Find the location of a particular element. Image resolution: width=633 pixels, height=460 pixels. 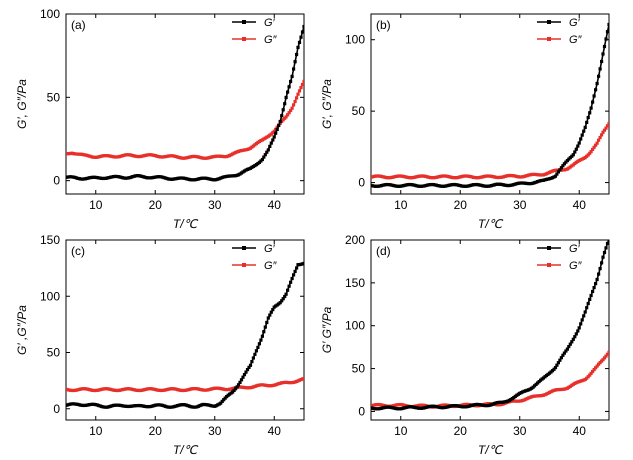

x-tick-label: 10 is located at coordinates (96, 205).